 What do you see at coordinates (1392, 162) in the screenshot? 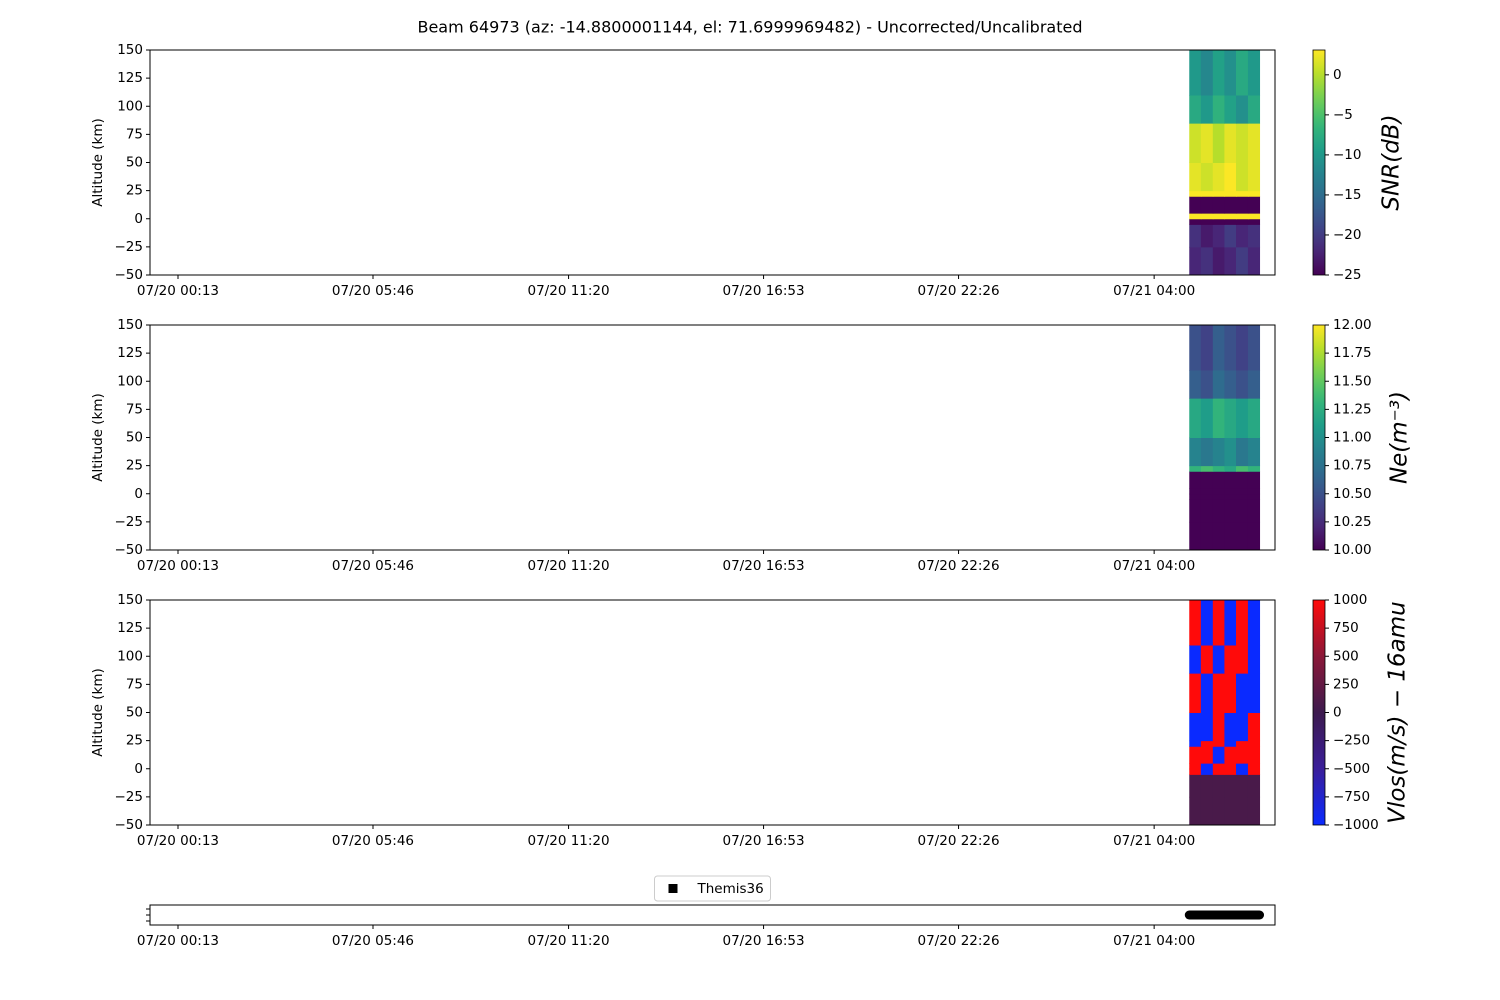
I see `colorbar-label: SNR(dB)` at bounding box center [1392, 162].